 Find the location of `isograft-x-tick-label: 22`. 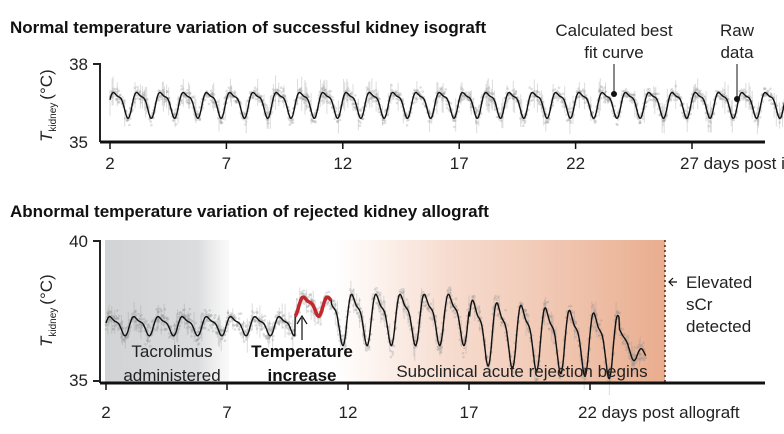

isograft-x-tick-label: 22 is located at coordinates (575, 163).